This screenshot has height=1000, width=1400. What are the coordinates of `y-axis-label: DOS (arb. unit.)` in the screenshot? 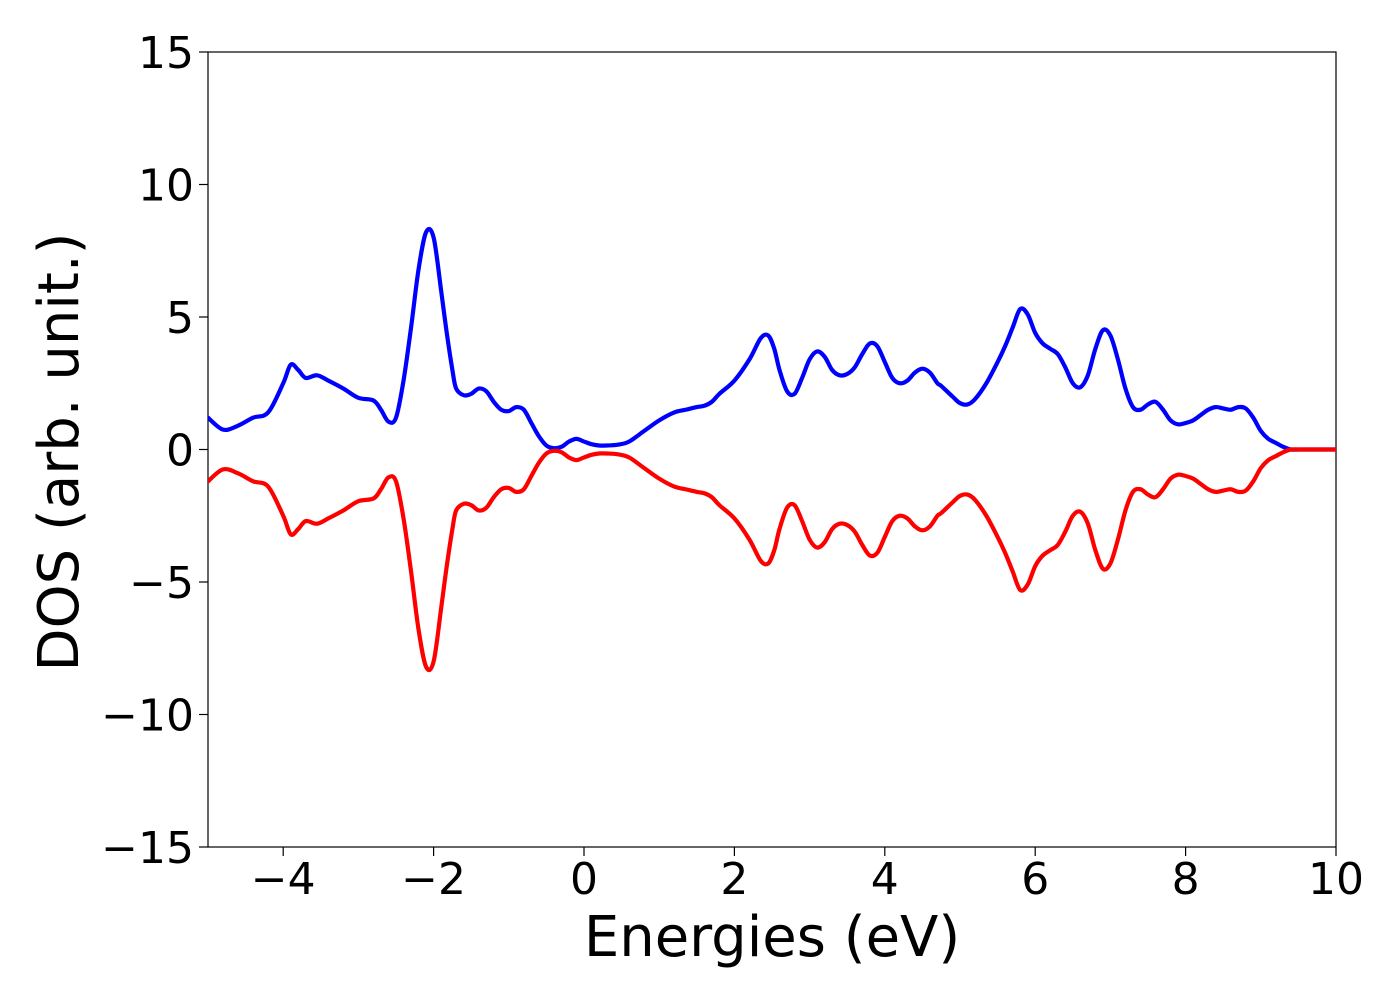 It's located at (59, 451).